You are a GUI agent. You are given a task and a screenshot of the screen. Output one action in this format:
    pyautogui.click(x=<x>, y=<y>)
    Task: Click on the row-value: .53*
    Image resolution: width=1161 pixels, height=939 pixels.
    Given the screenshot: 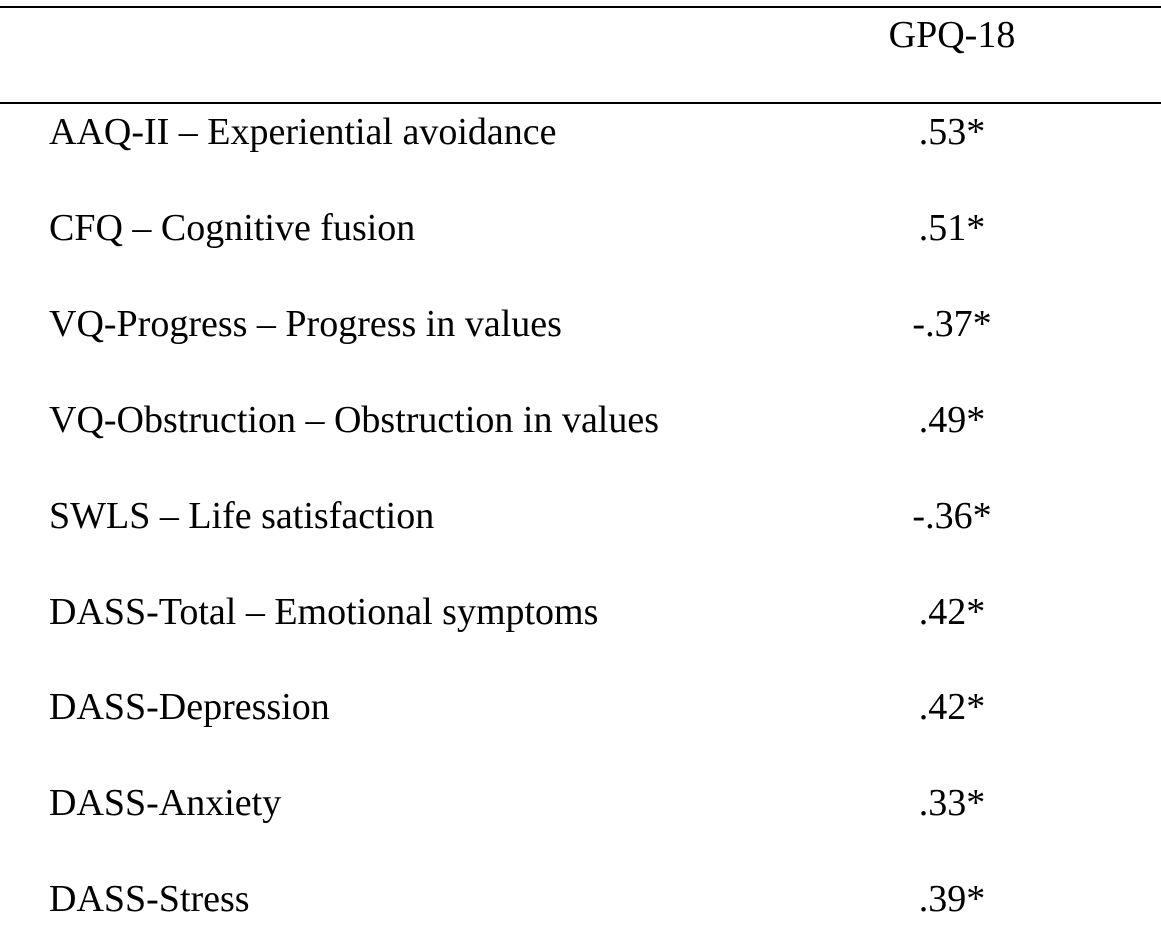 What is the action you would take?
    pyautogui.click(x=952, y=132)
    